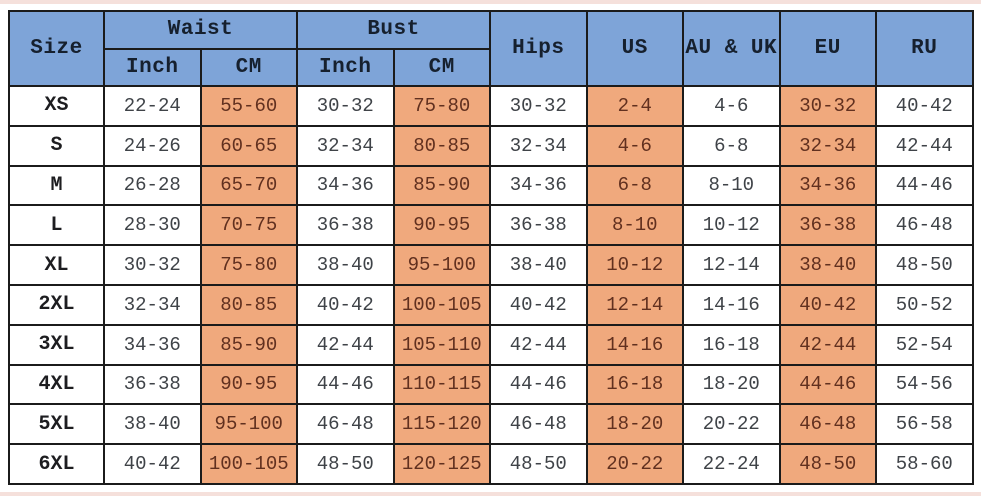 The image size is (981, 496). I want to click on eu-size-value: 30-32, so click(828, 106).